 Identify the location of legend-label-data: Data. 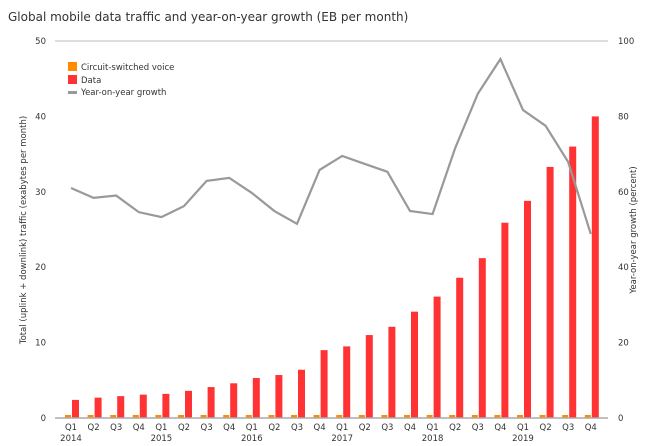
(91, 81).